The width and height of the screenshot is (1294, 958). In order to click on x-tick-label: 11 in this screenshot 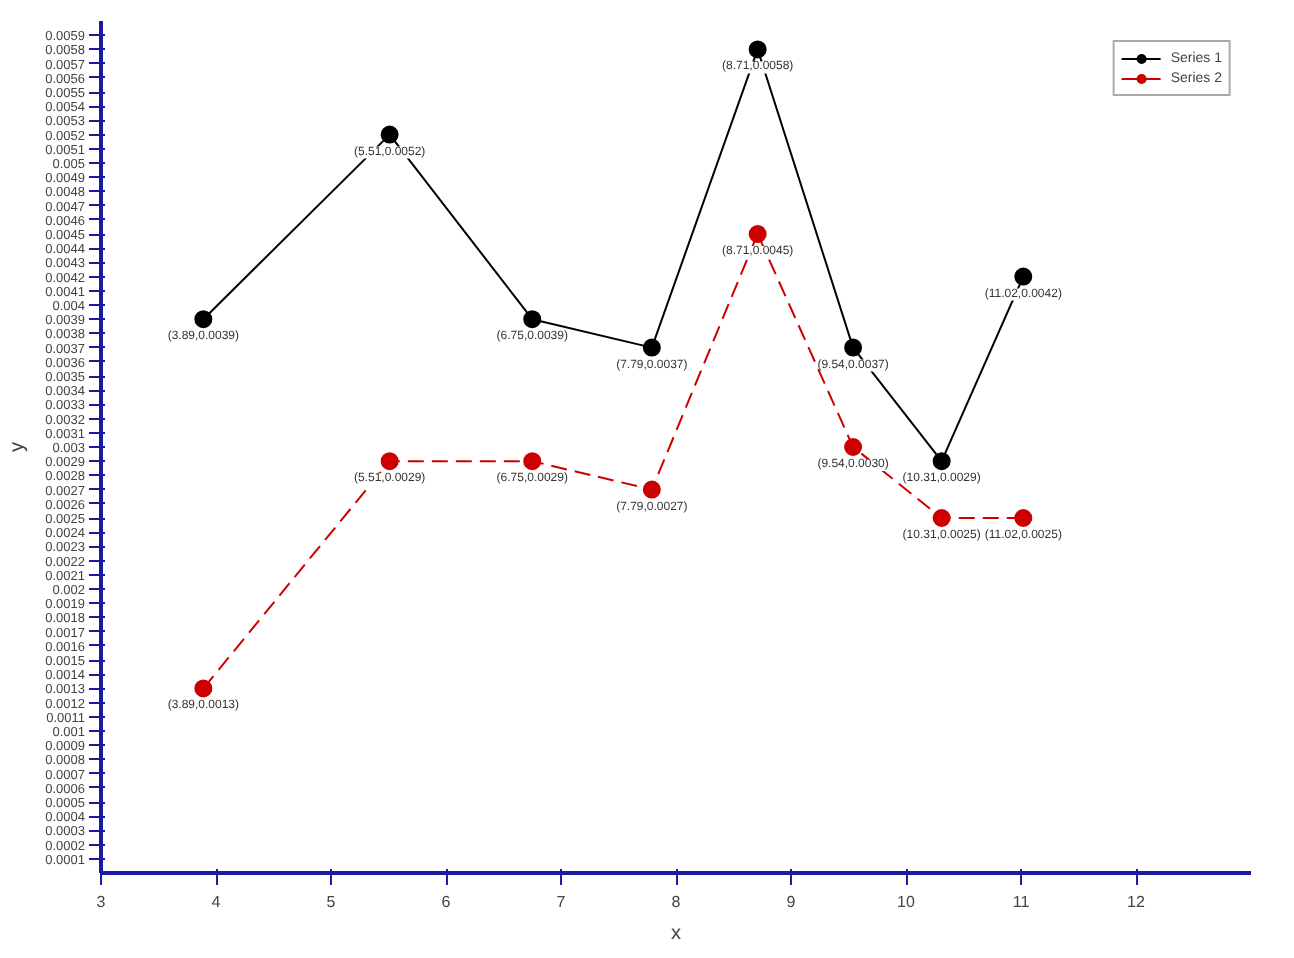, I will do `click(1021, 902)`.